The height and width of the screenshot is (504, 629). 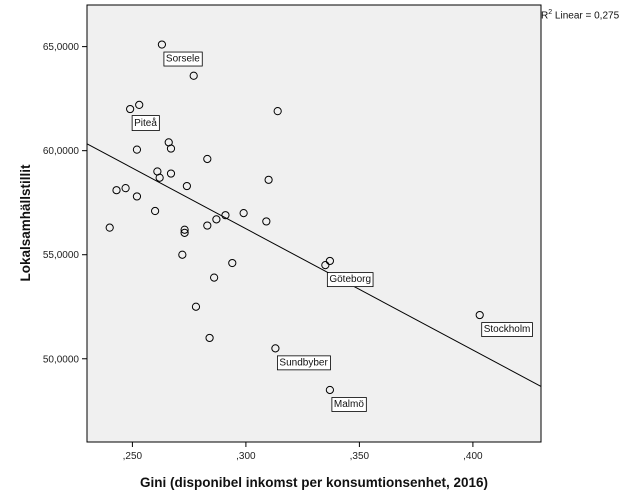 What do you see at coordinates (133, 456) in the screenshot?
I see `x-tick-label: ,250` at bounding box center [133, 456].